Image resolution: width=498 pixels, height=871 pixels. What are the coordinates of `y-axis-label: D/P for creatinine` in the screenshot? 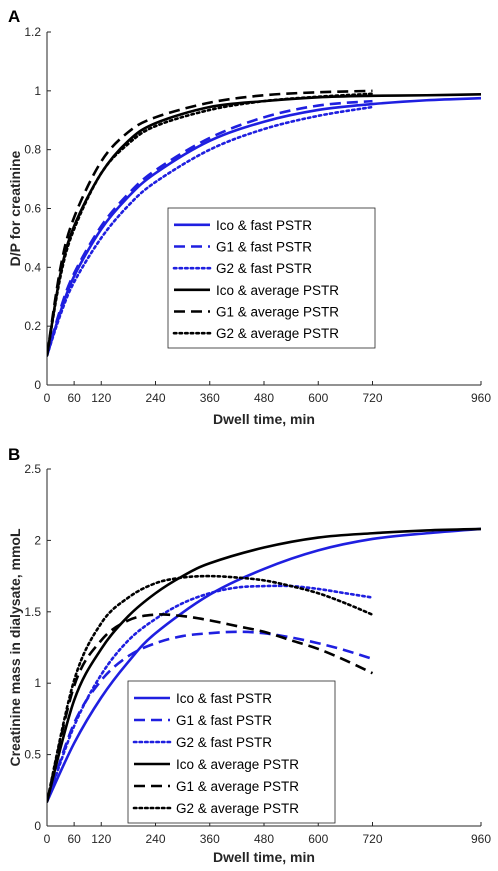 It's located at (15, 208).